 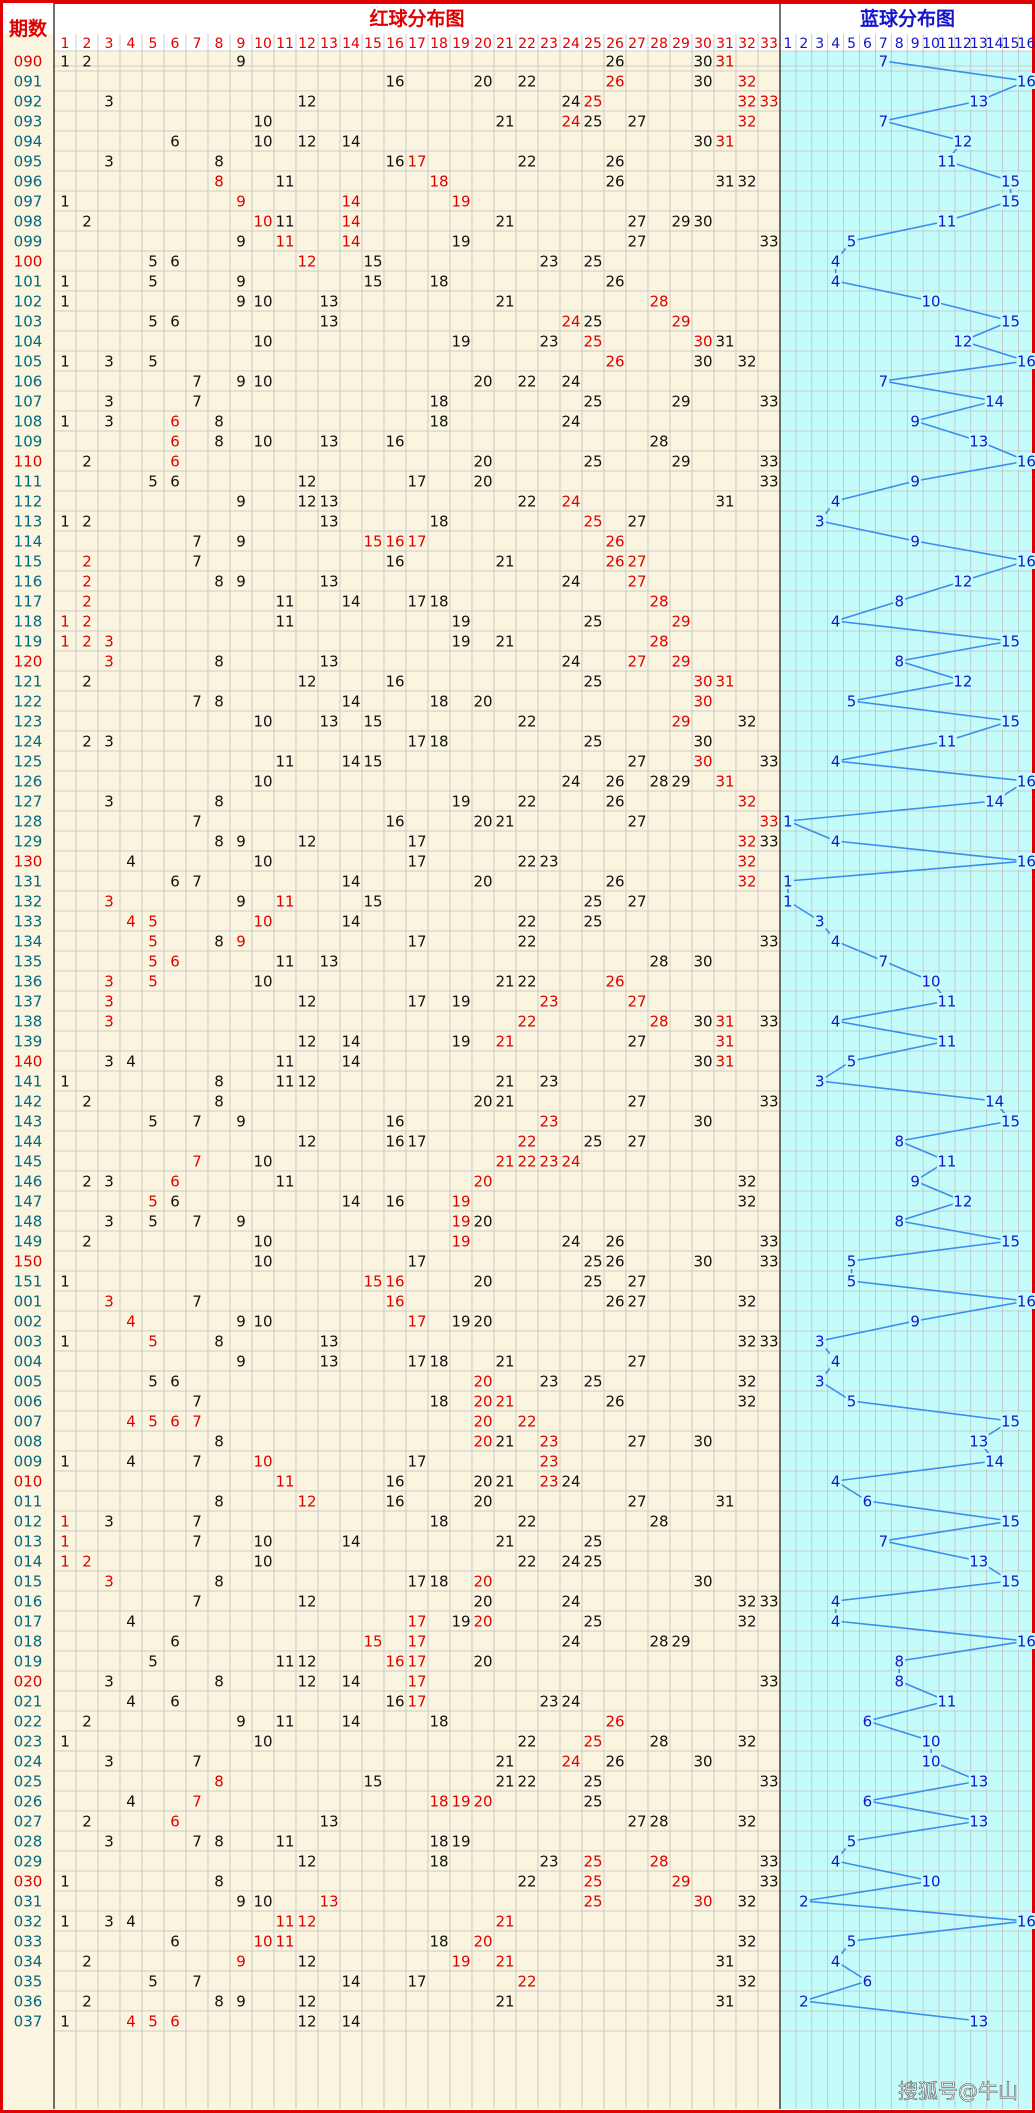 I want to click on period-label: 103, so click(x=28, y=322).